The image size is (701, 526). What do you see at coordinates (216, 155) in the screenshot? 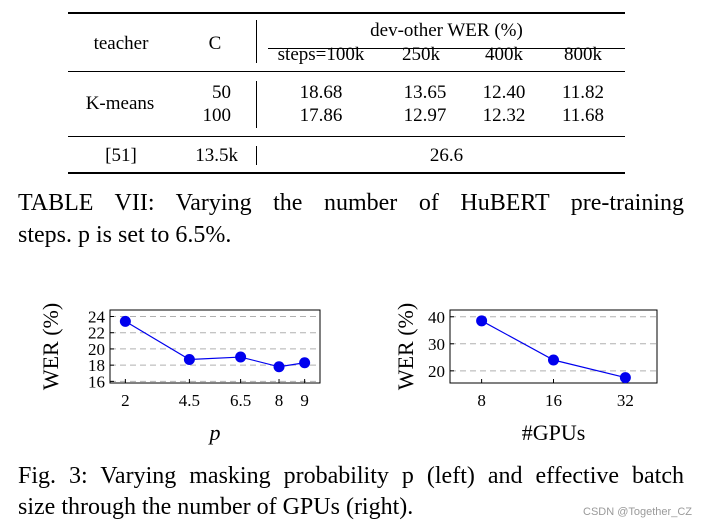
I see `row-c: 13.5k` at bounding box center [216, 155].